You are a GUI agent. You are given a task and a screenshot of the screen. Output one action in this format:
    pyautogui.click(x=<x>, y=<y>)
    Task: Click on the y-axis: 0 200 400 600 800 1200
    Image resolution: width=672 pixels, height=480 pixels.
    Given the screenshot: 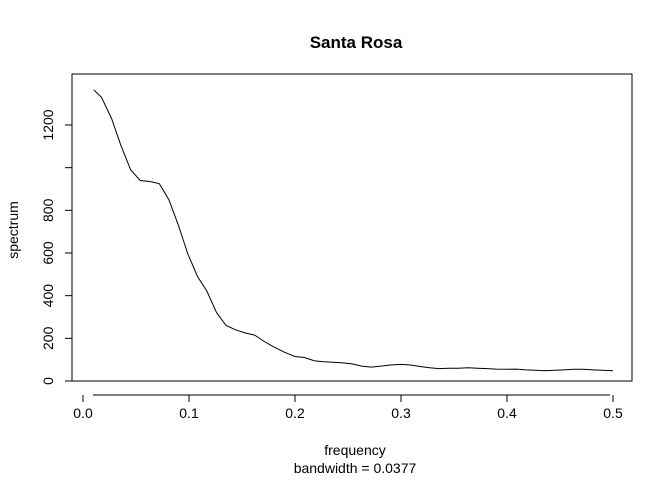 What is the action you would take?
    pyautogui.click(x=56, y=234)
    